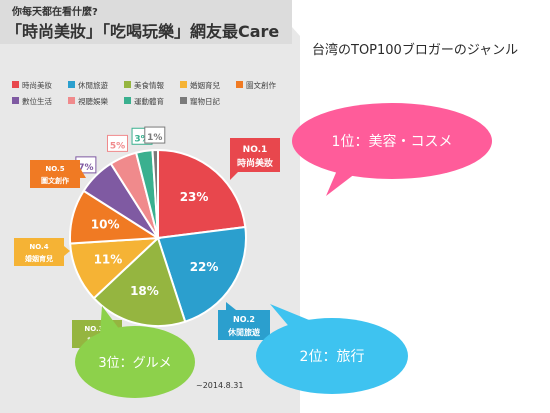 Image resolution: width=550 pixels, height=413 pixels. What do you see at coordinates (205, 85) in the screenshot?
I see `legend-label-4: 婚姻育兒` at bounding box center [205, 85].